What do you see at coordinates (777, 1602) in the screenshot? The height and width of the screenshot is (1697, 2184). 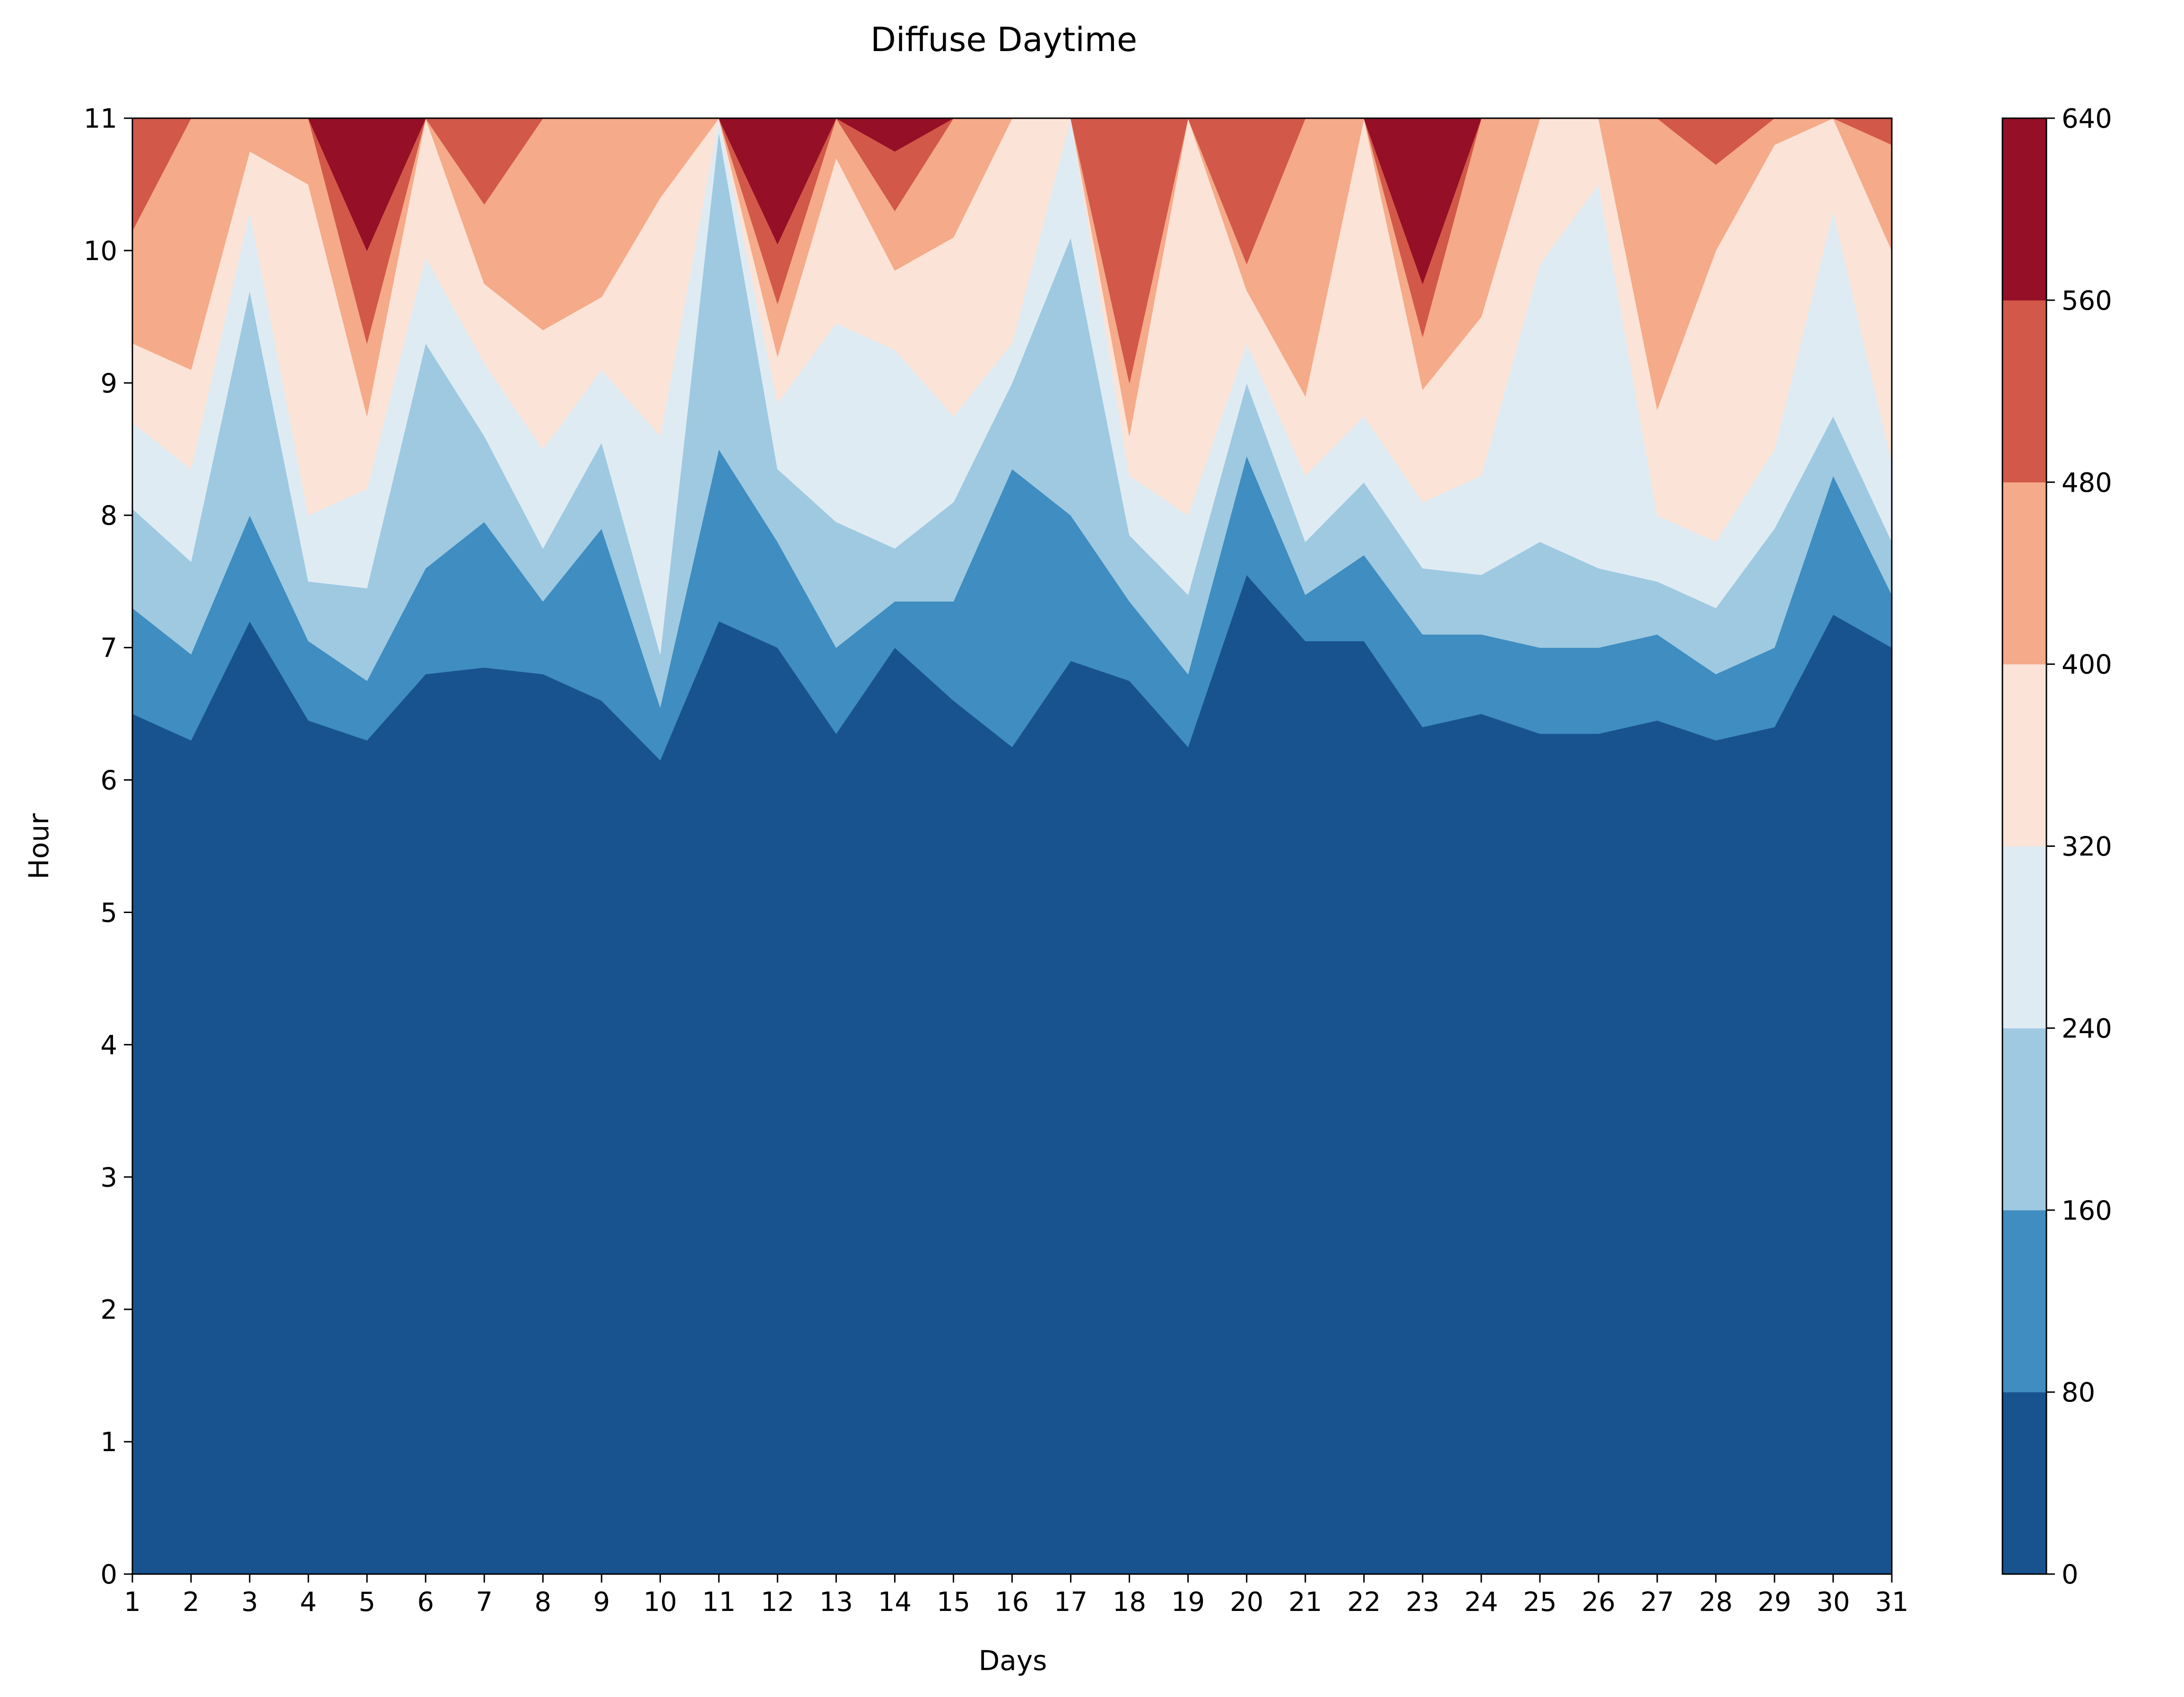 I see `x-tick-label: 12` at bounding box center [777, 1602].